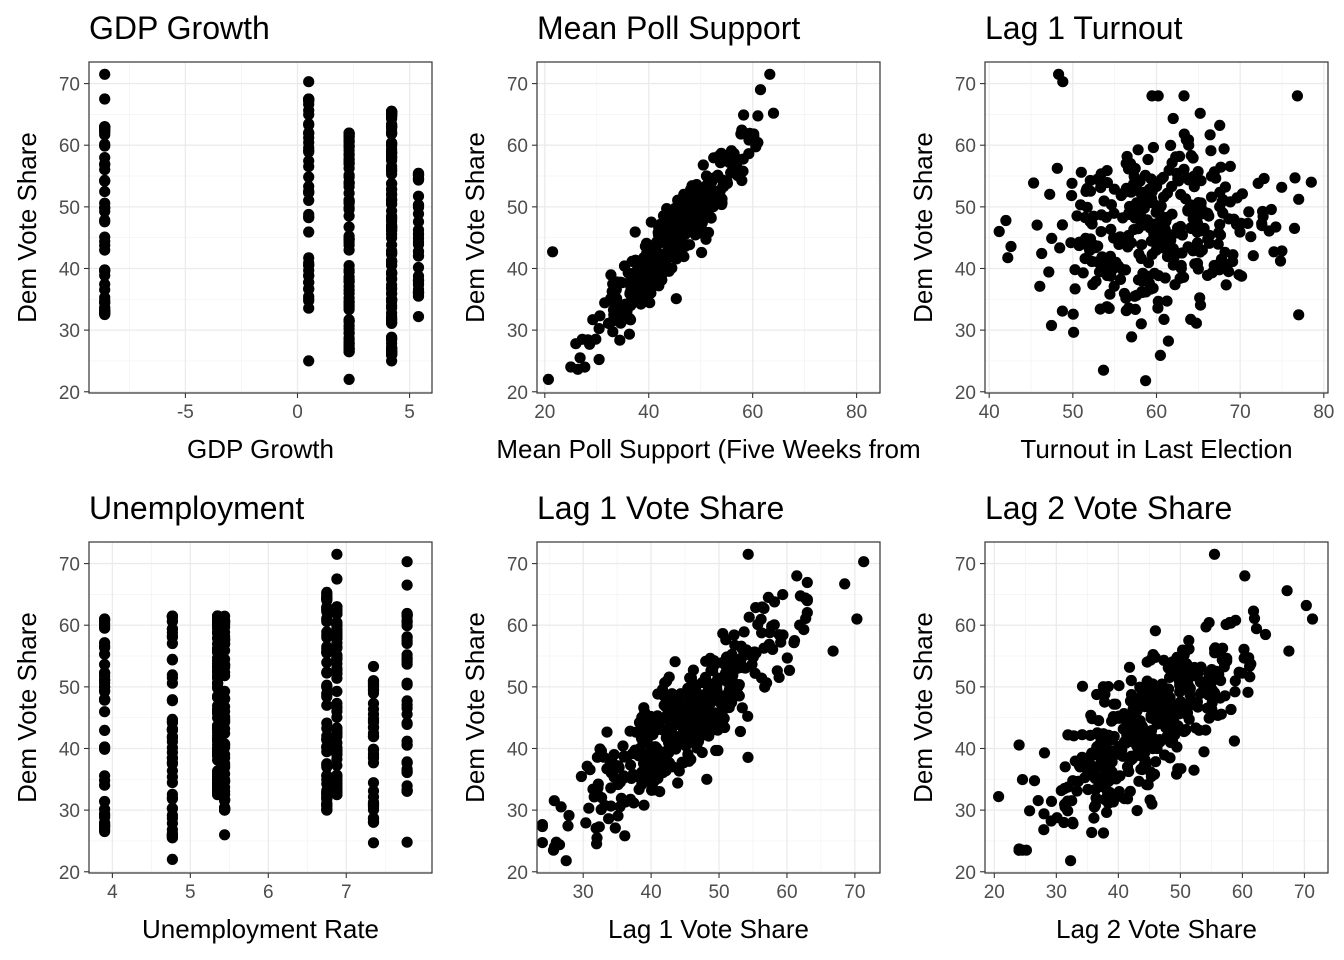 The height and width of the screenshot is (960, 1344). I want to click on panel-title: Mean Poll Support, so click(668, 28).